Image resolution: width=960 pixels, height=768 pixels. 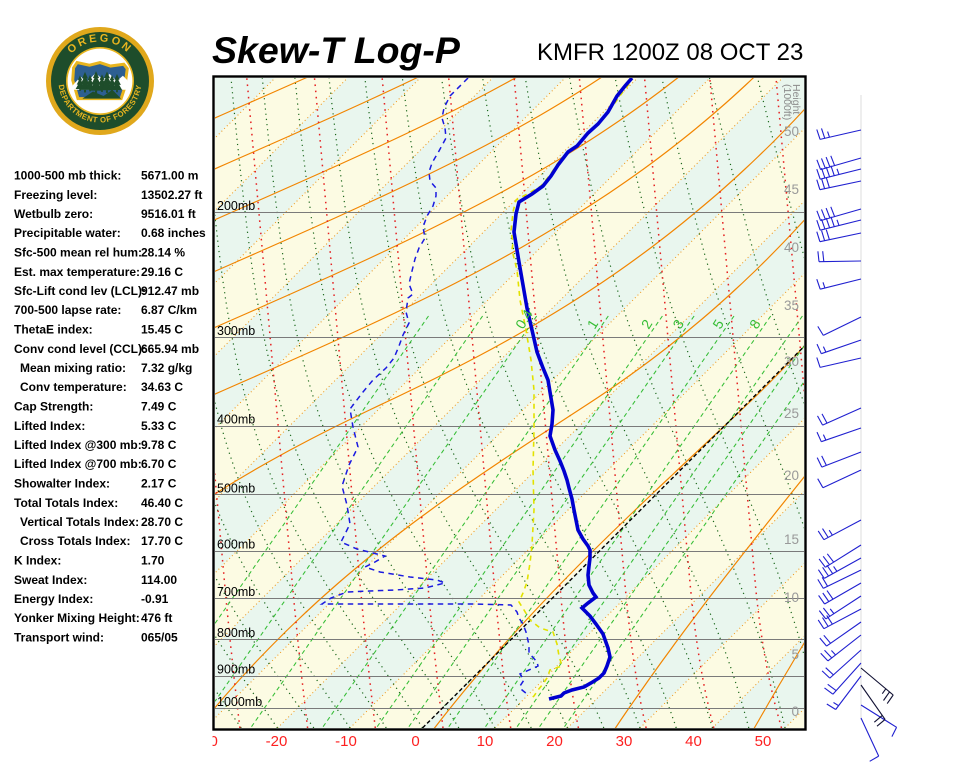 I want to click on svg-text: 35, so click(x=791, y=305).